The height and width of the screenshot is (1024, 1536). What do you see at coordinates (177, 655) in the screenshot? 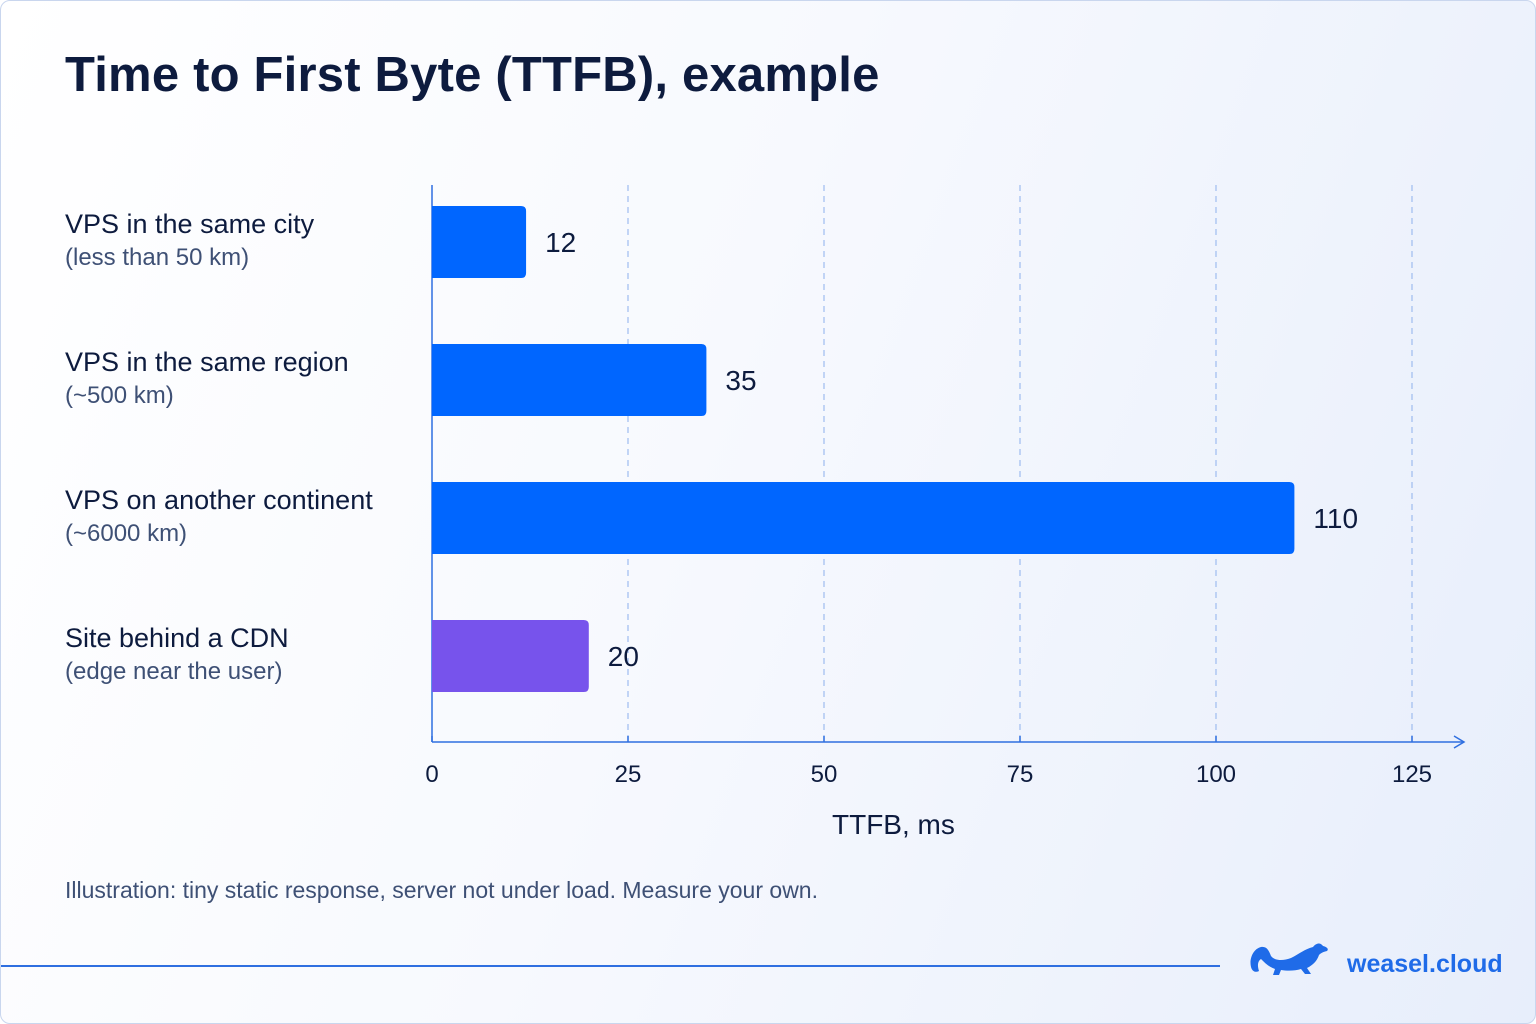
I see `category-label-4: Site behind a CDN (edge near the user)` at bounding box center [177, 655].